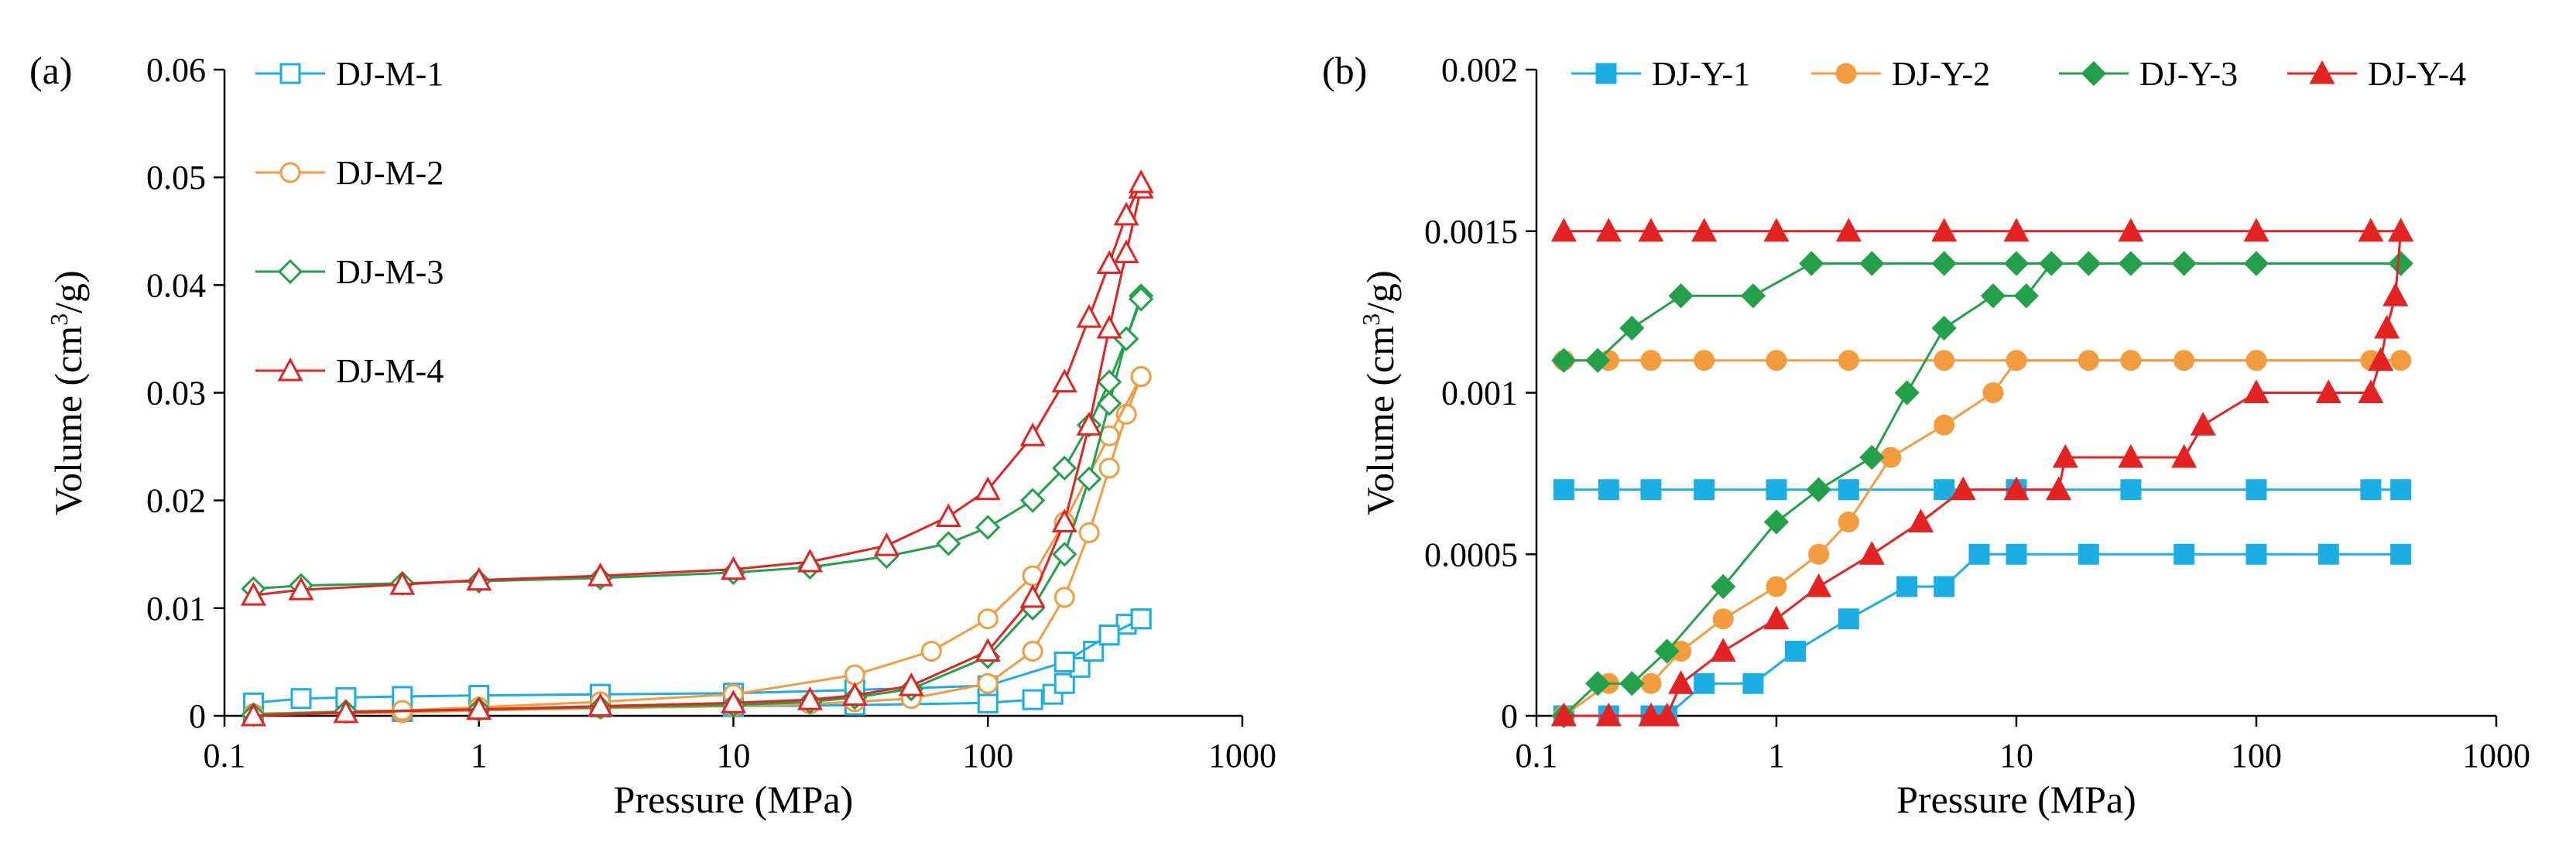 This screenshot has height=859, width=2576. What do you see at coordinates (697, 661) in the screenshot?
I see `series-line-extrusion` at bounding box center [697, 661].